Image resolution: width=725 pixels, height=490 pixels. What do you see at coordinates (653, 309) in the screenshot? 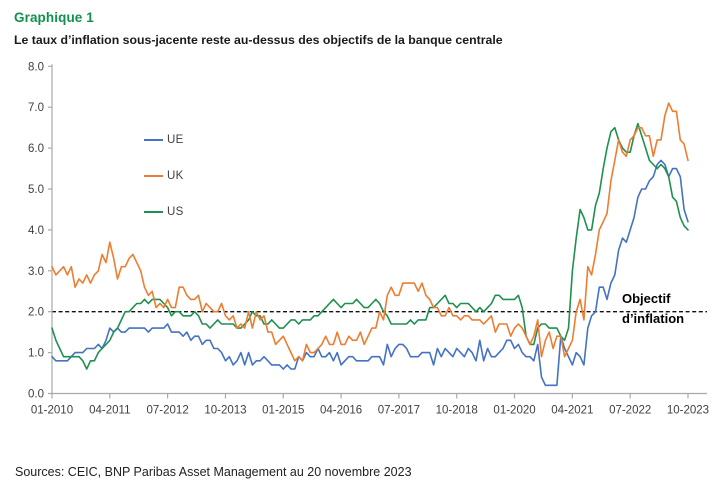
I see `inflation-target-annotation: Objectif d’inflation` at bounding box center [653, 309].